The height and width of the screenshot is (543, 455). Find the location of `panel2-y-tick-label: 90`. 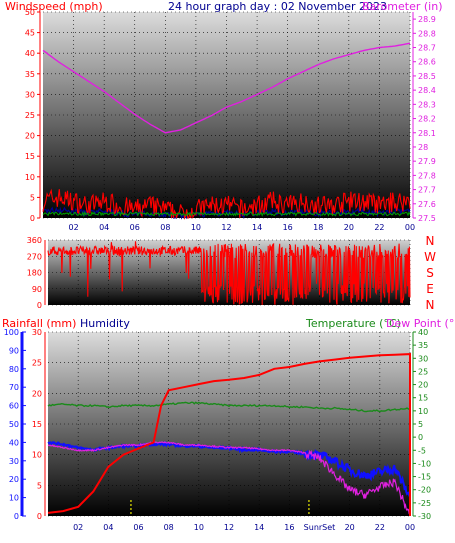

panel2-y-tick-label: 90 is located at coordinates (37, 289).